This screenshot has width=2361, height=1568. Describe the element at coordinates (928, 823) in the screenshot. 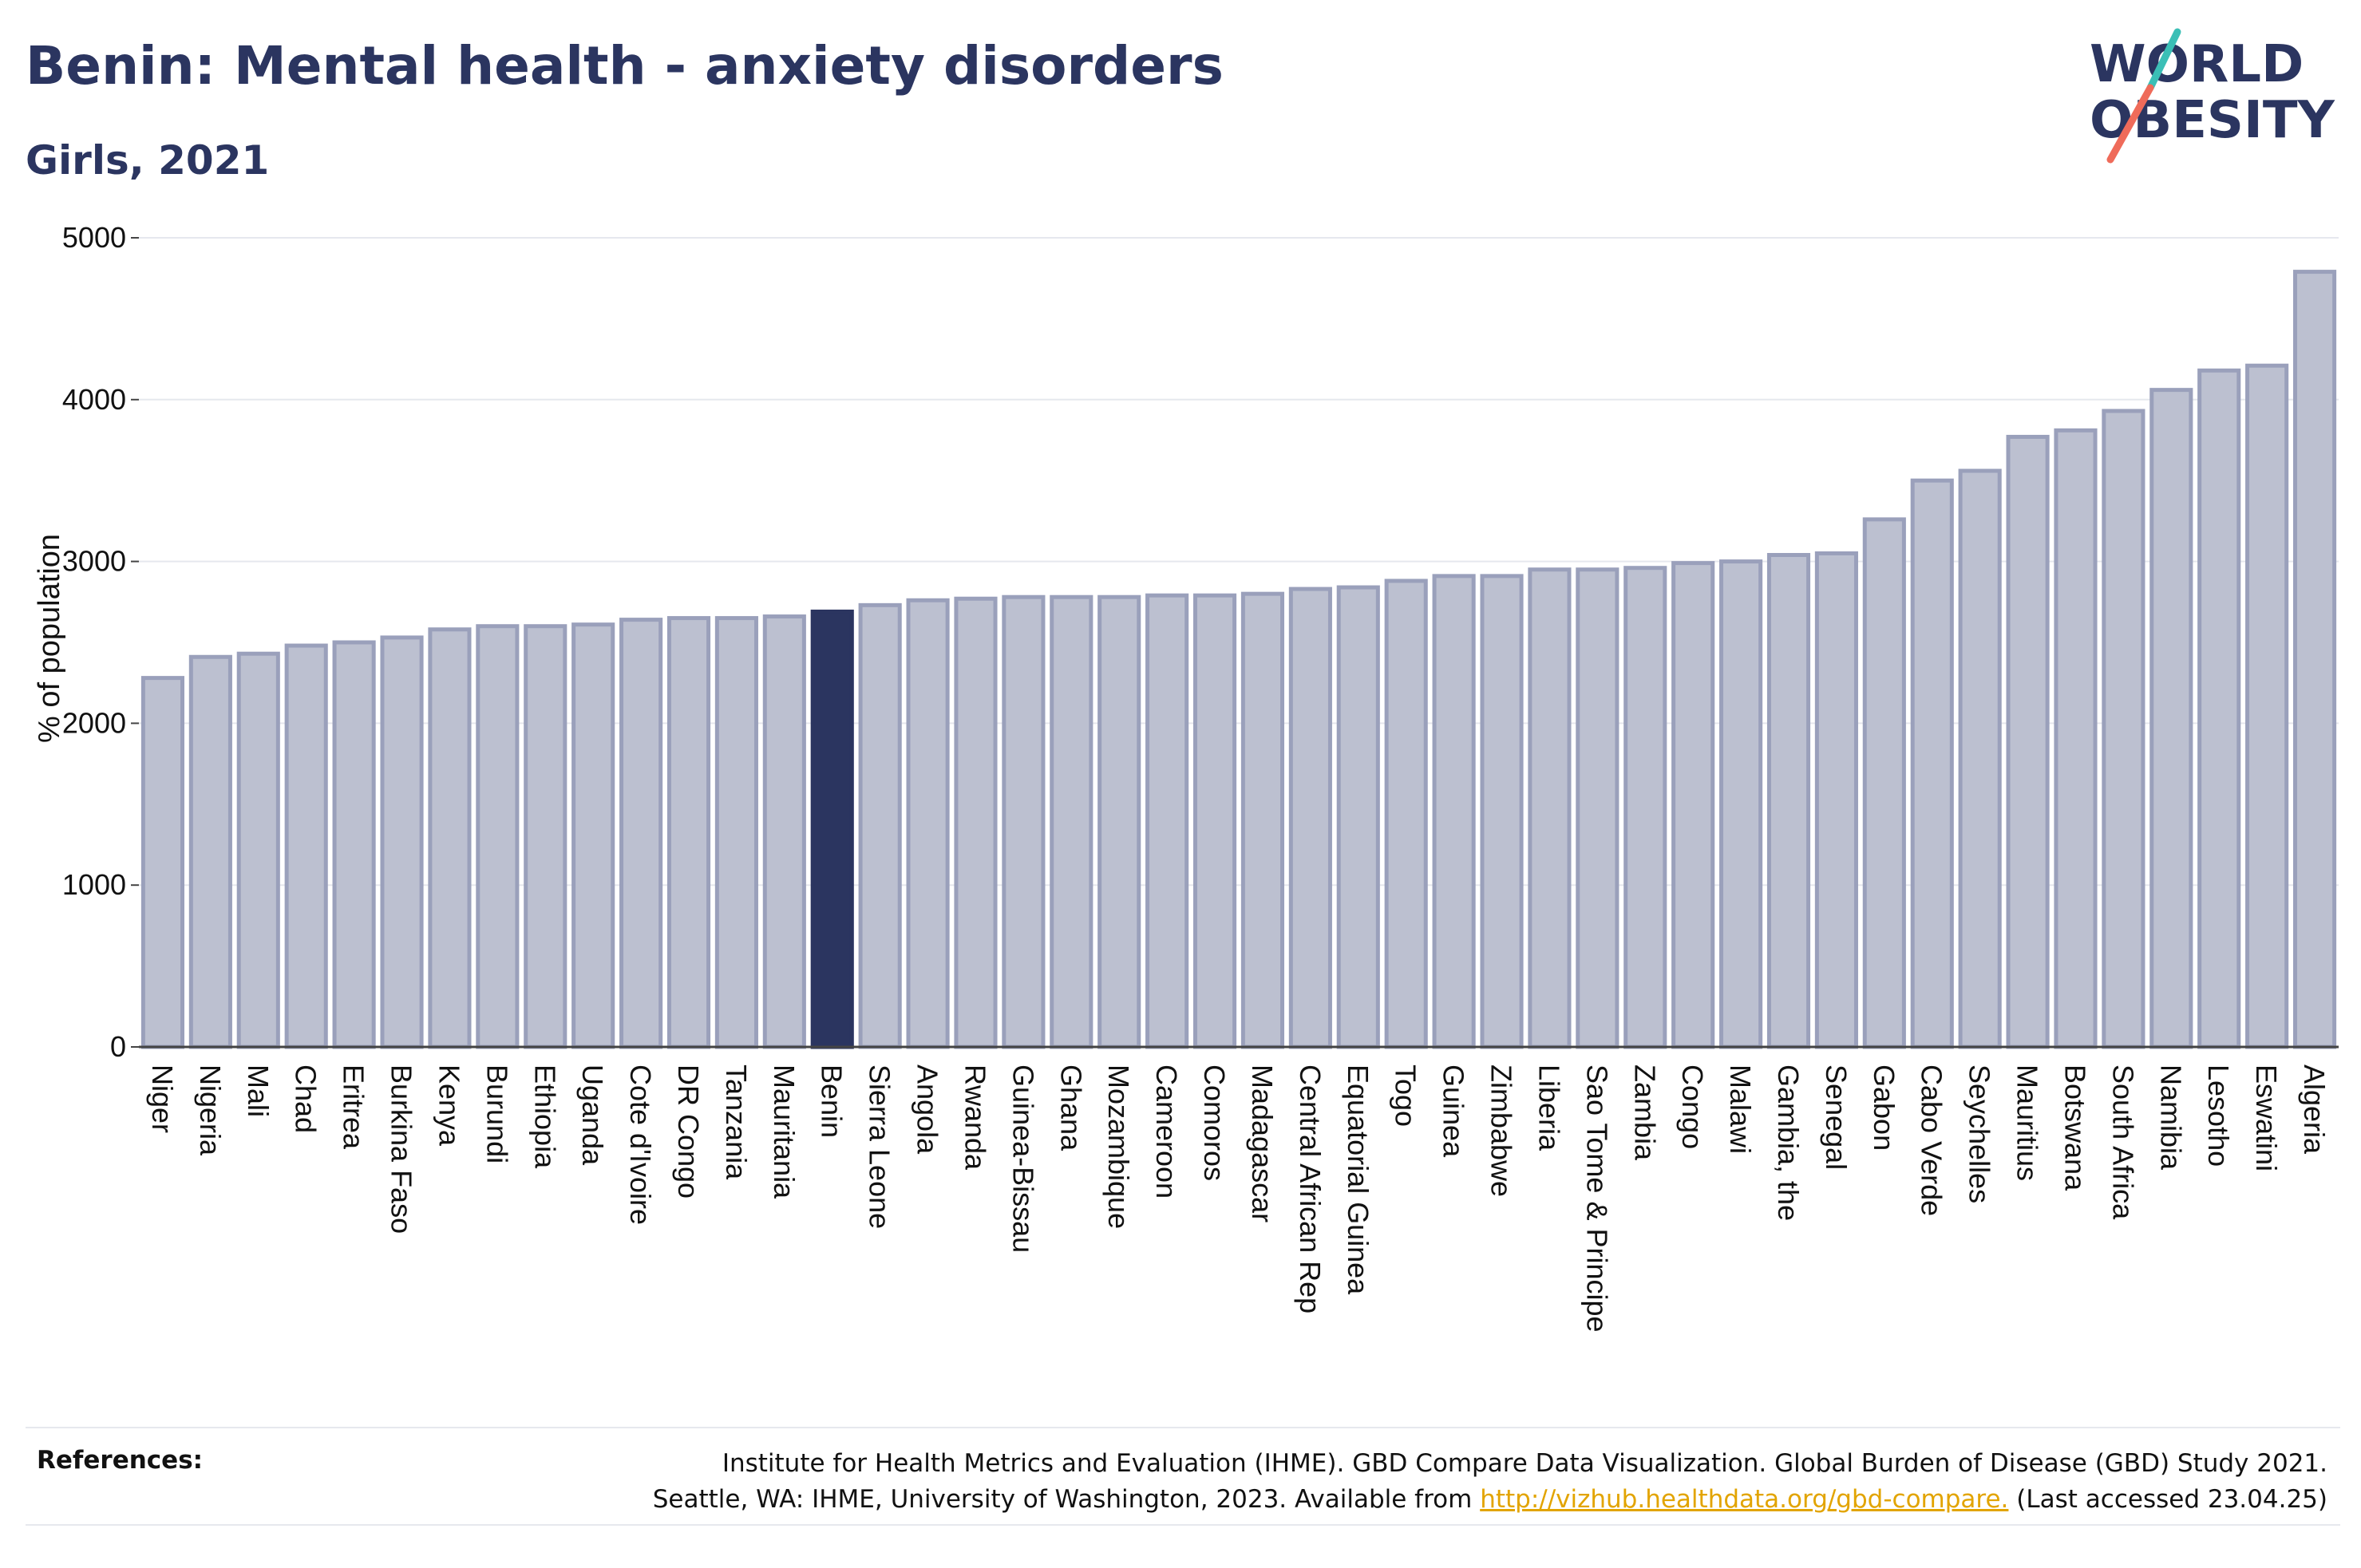

I see `bar-angola` at that location.